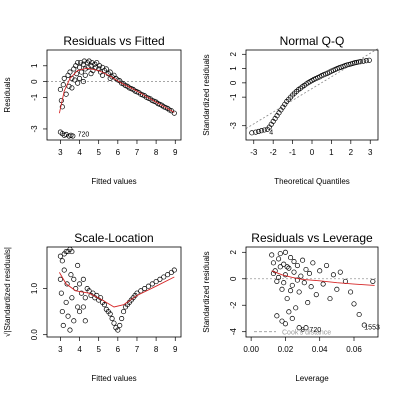 This screenshot has height=400, width=400. What do you see at coordinates (251, 349) in the screenshot?
I see `x-tick-label: 0.00` at bounding box center [251, 349].